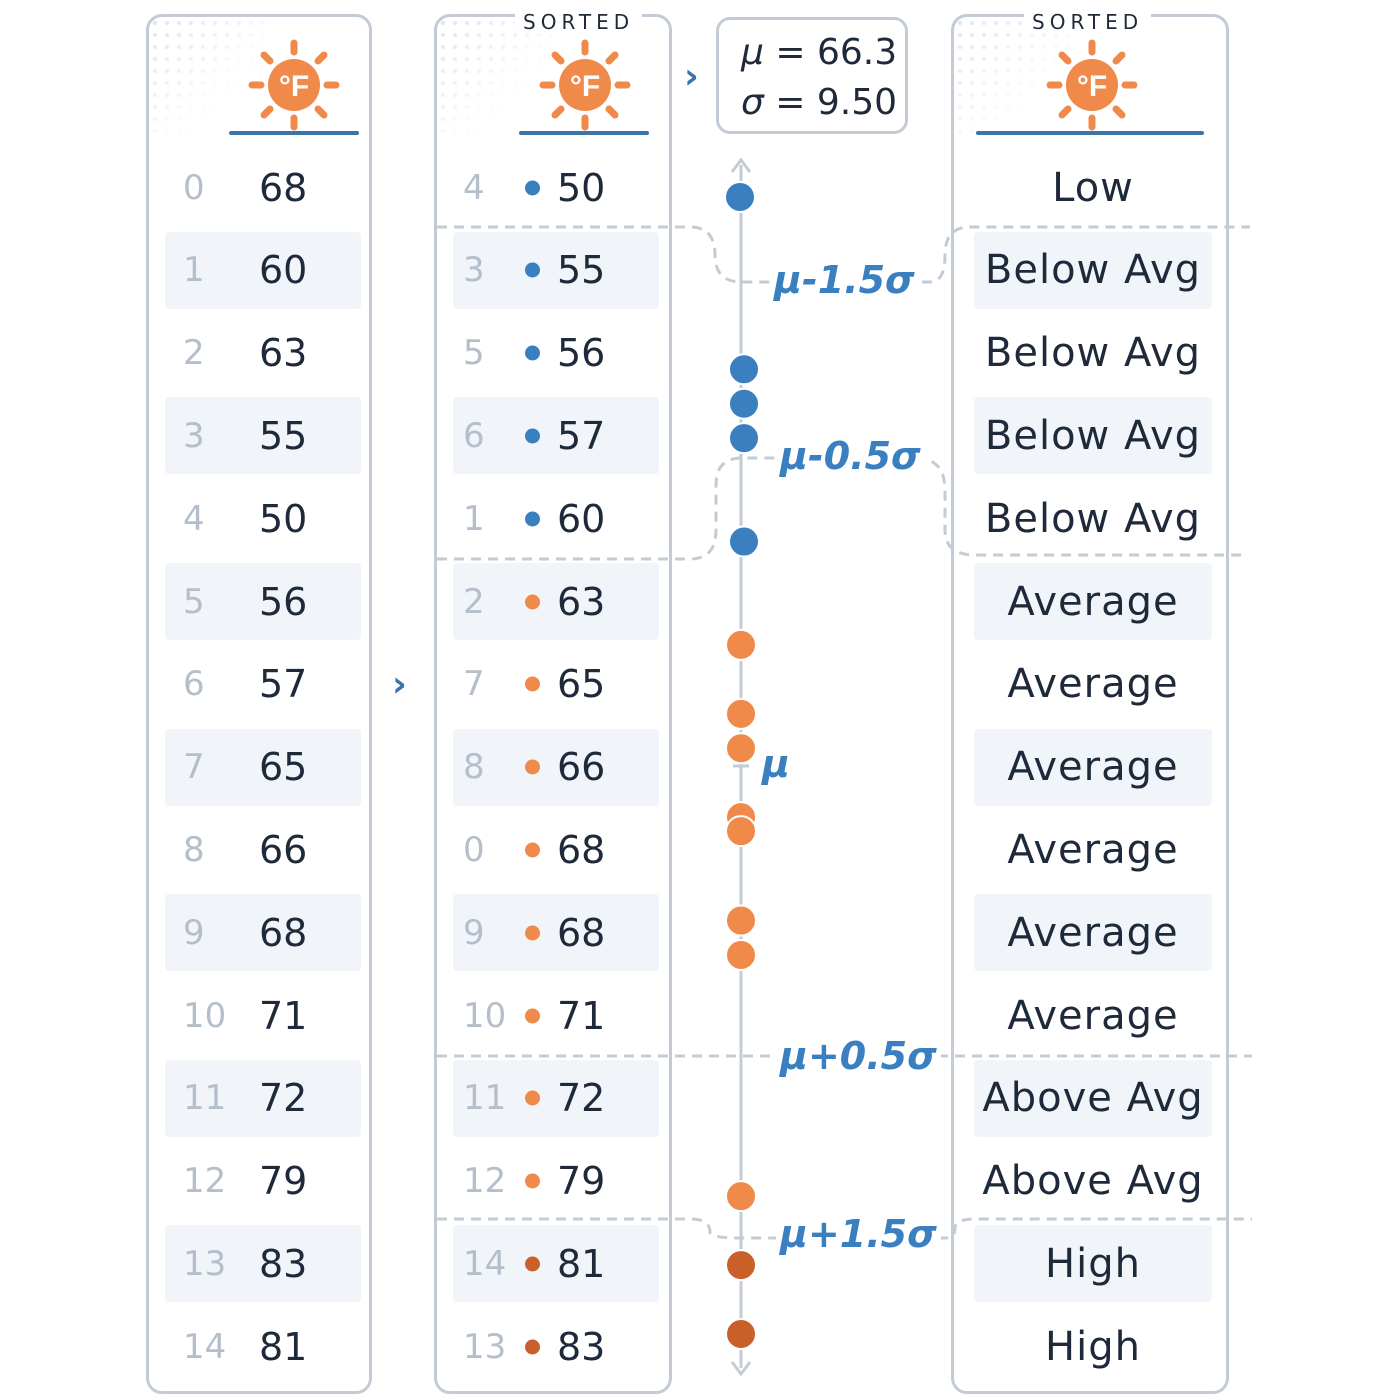 This screenshot has width=1400, height=1400. What do you see at coordinates (844, 280) in the screenshot?
I see `threshold-label: μ-1.5σ` at bounding box center [844, 280].